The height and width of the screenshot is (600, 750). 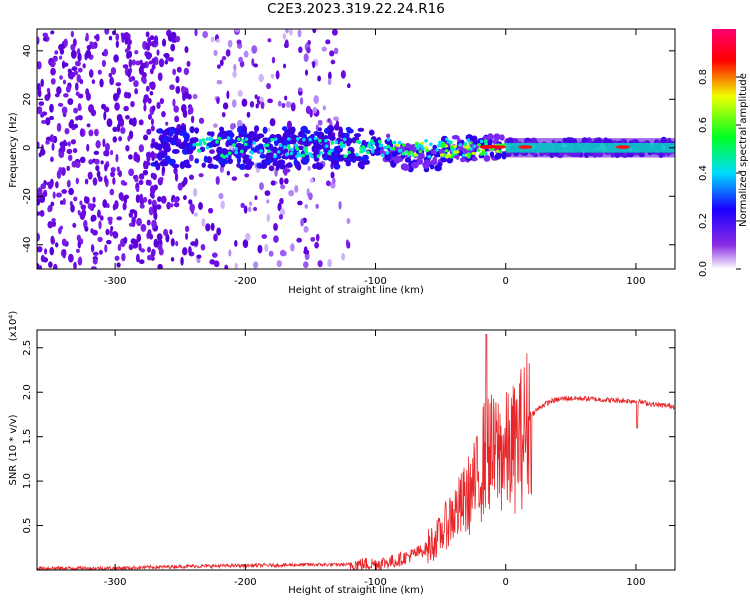 What do you see at coordinates (356, 9) in the screenshot?
I see `chart-title: C2E3.2023.319.22.24.R16` at bounding box center [356, 9].